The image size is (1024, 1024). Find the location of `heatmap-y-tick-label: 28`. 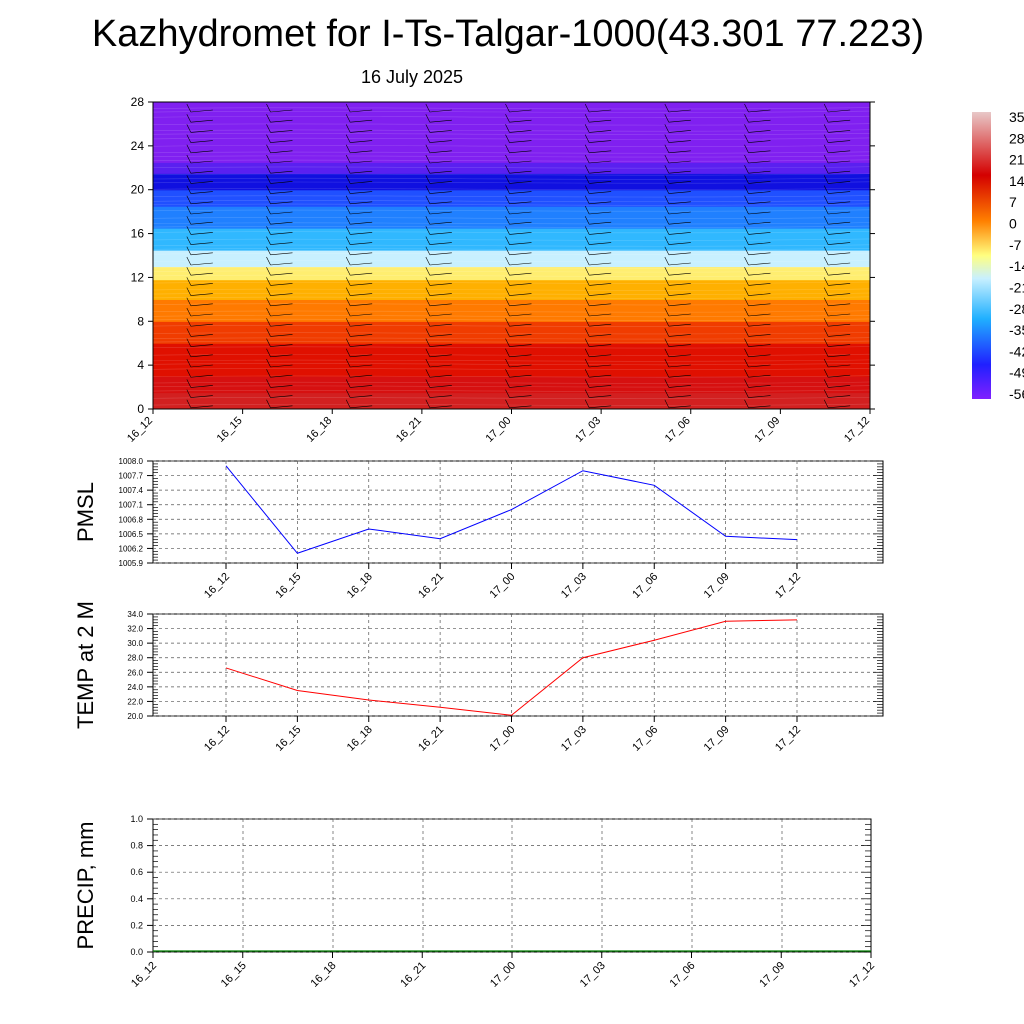

heatmap-y-tick-label: 28 is located at coordinates (138, 102).